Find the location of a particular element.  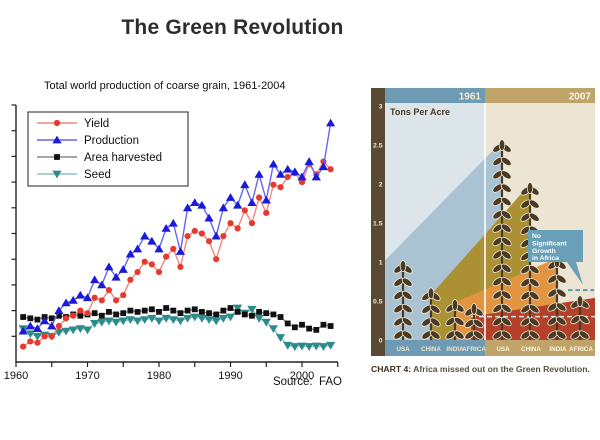

svg-text: Area harvested is located at coordinates (123, 158).